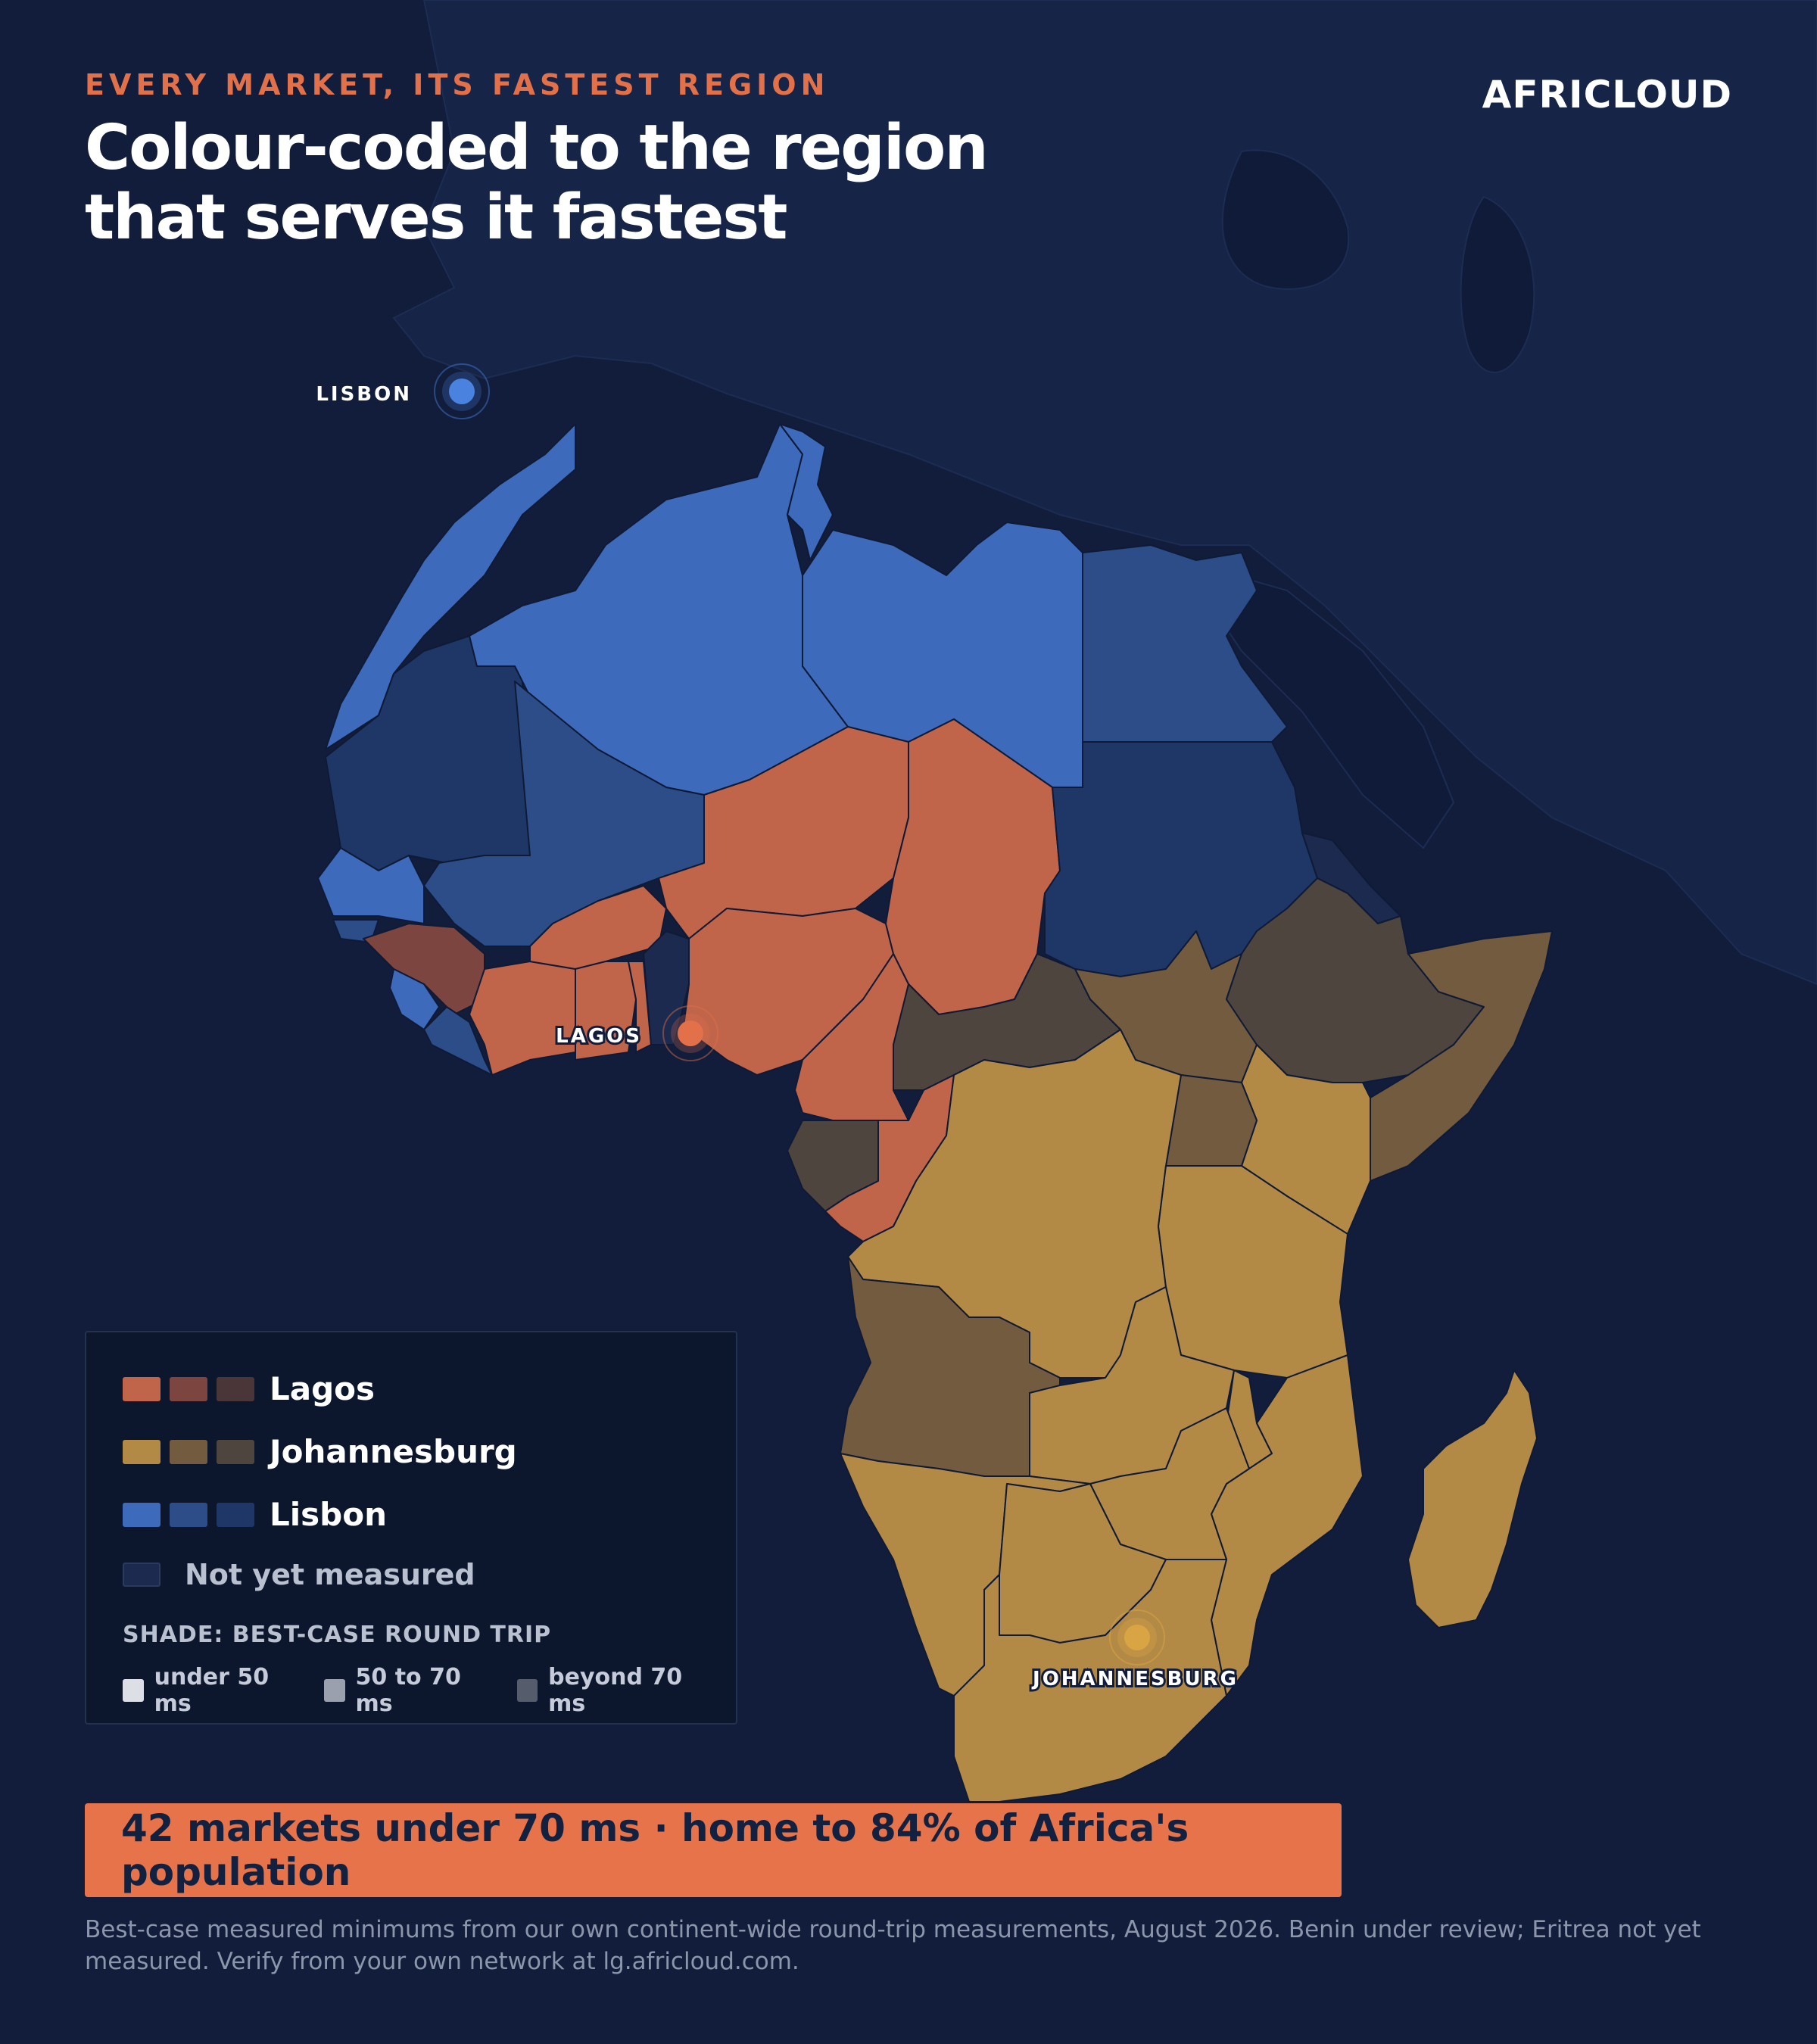  I want to click on shade-label-under: under 50 ms, so click(212, 1690).